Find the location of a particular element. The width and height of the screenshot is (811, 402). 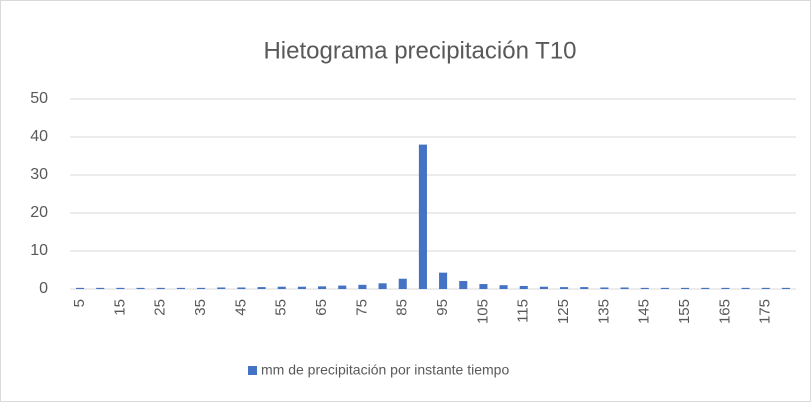

y-tick-label: 50 is located at coordinates (39, 98).